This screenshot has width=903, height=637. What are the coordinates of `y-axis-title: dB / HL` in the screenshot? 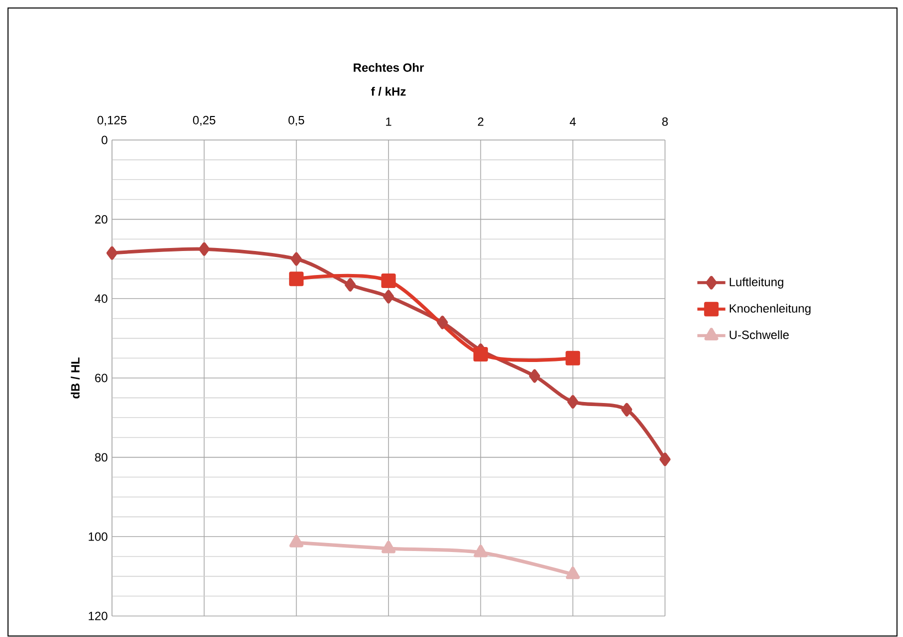 It's located at (75, 377).